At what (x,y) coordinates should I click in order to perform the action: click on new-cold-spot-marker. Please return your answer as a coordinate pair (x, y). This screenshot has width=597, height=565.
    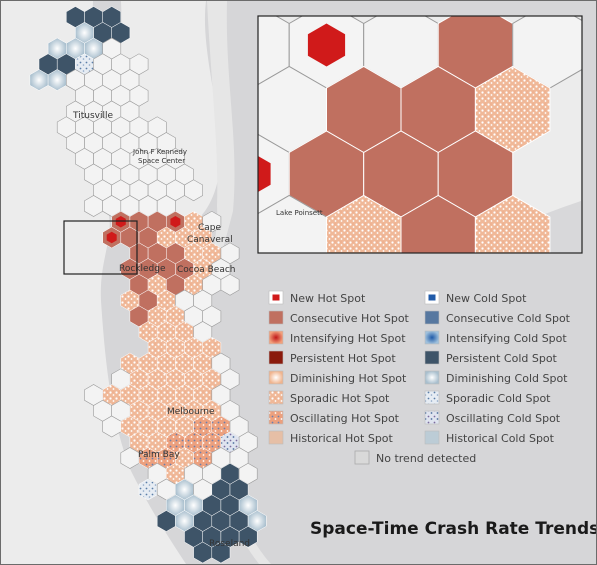
    Looking at the image, I should click on (432, 297).